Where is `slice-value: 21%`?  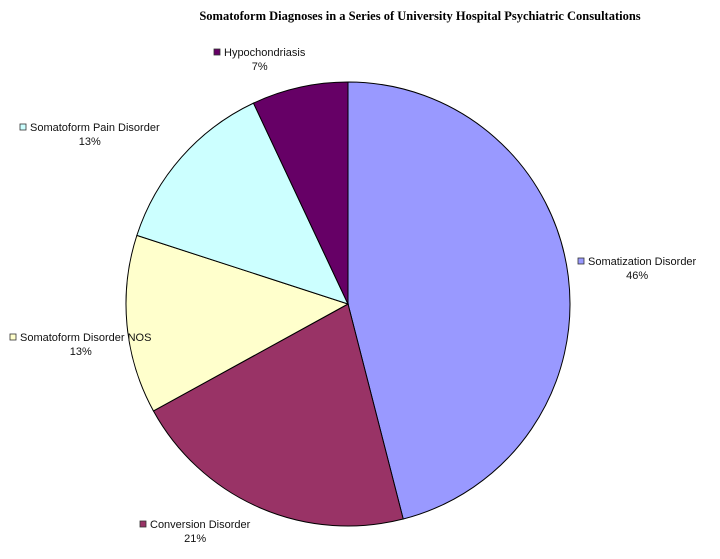 slice-value: 21% is located at coordinates (195, 539).